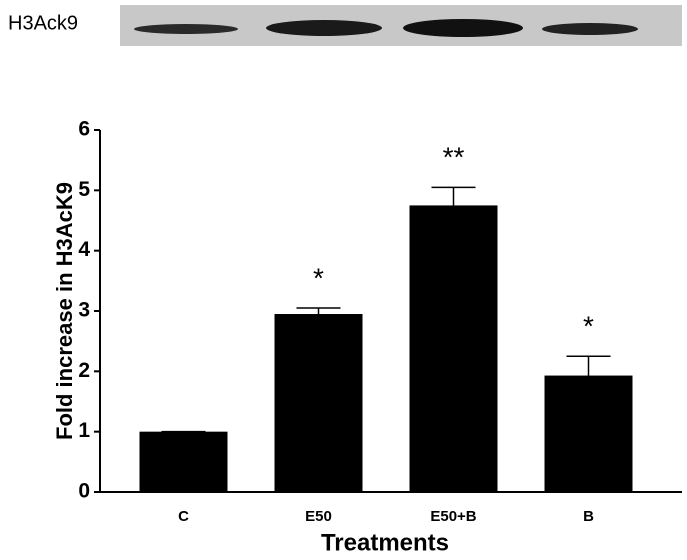 This screenshot has width=687, height=560. What do you see at coordinates (183, 516) in the screenshot?
I see `x-tick-label: C` at bounding box center [183, 516].